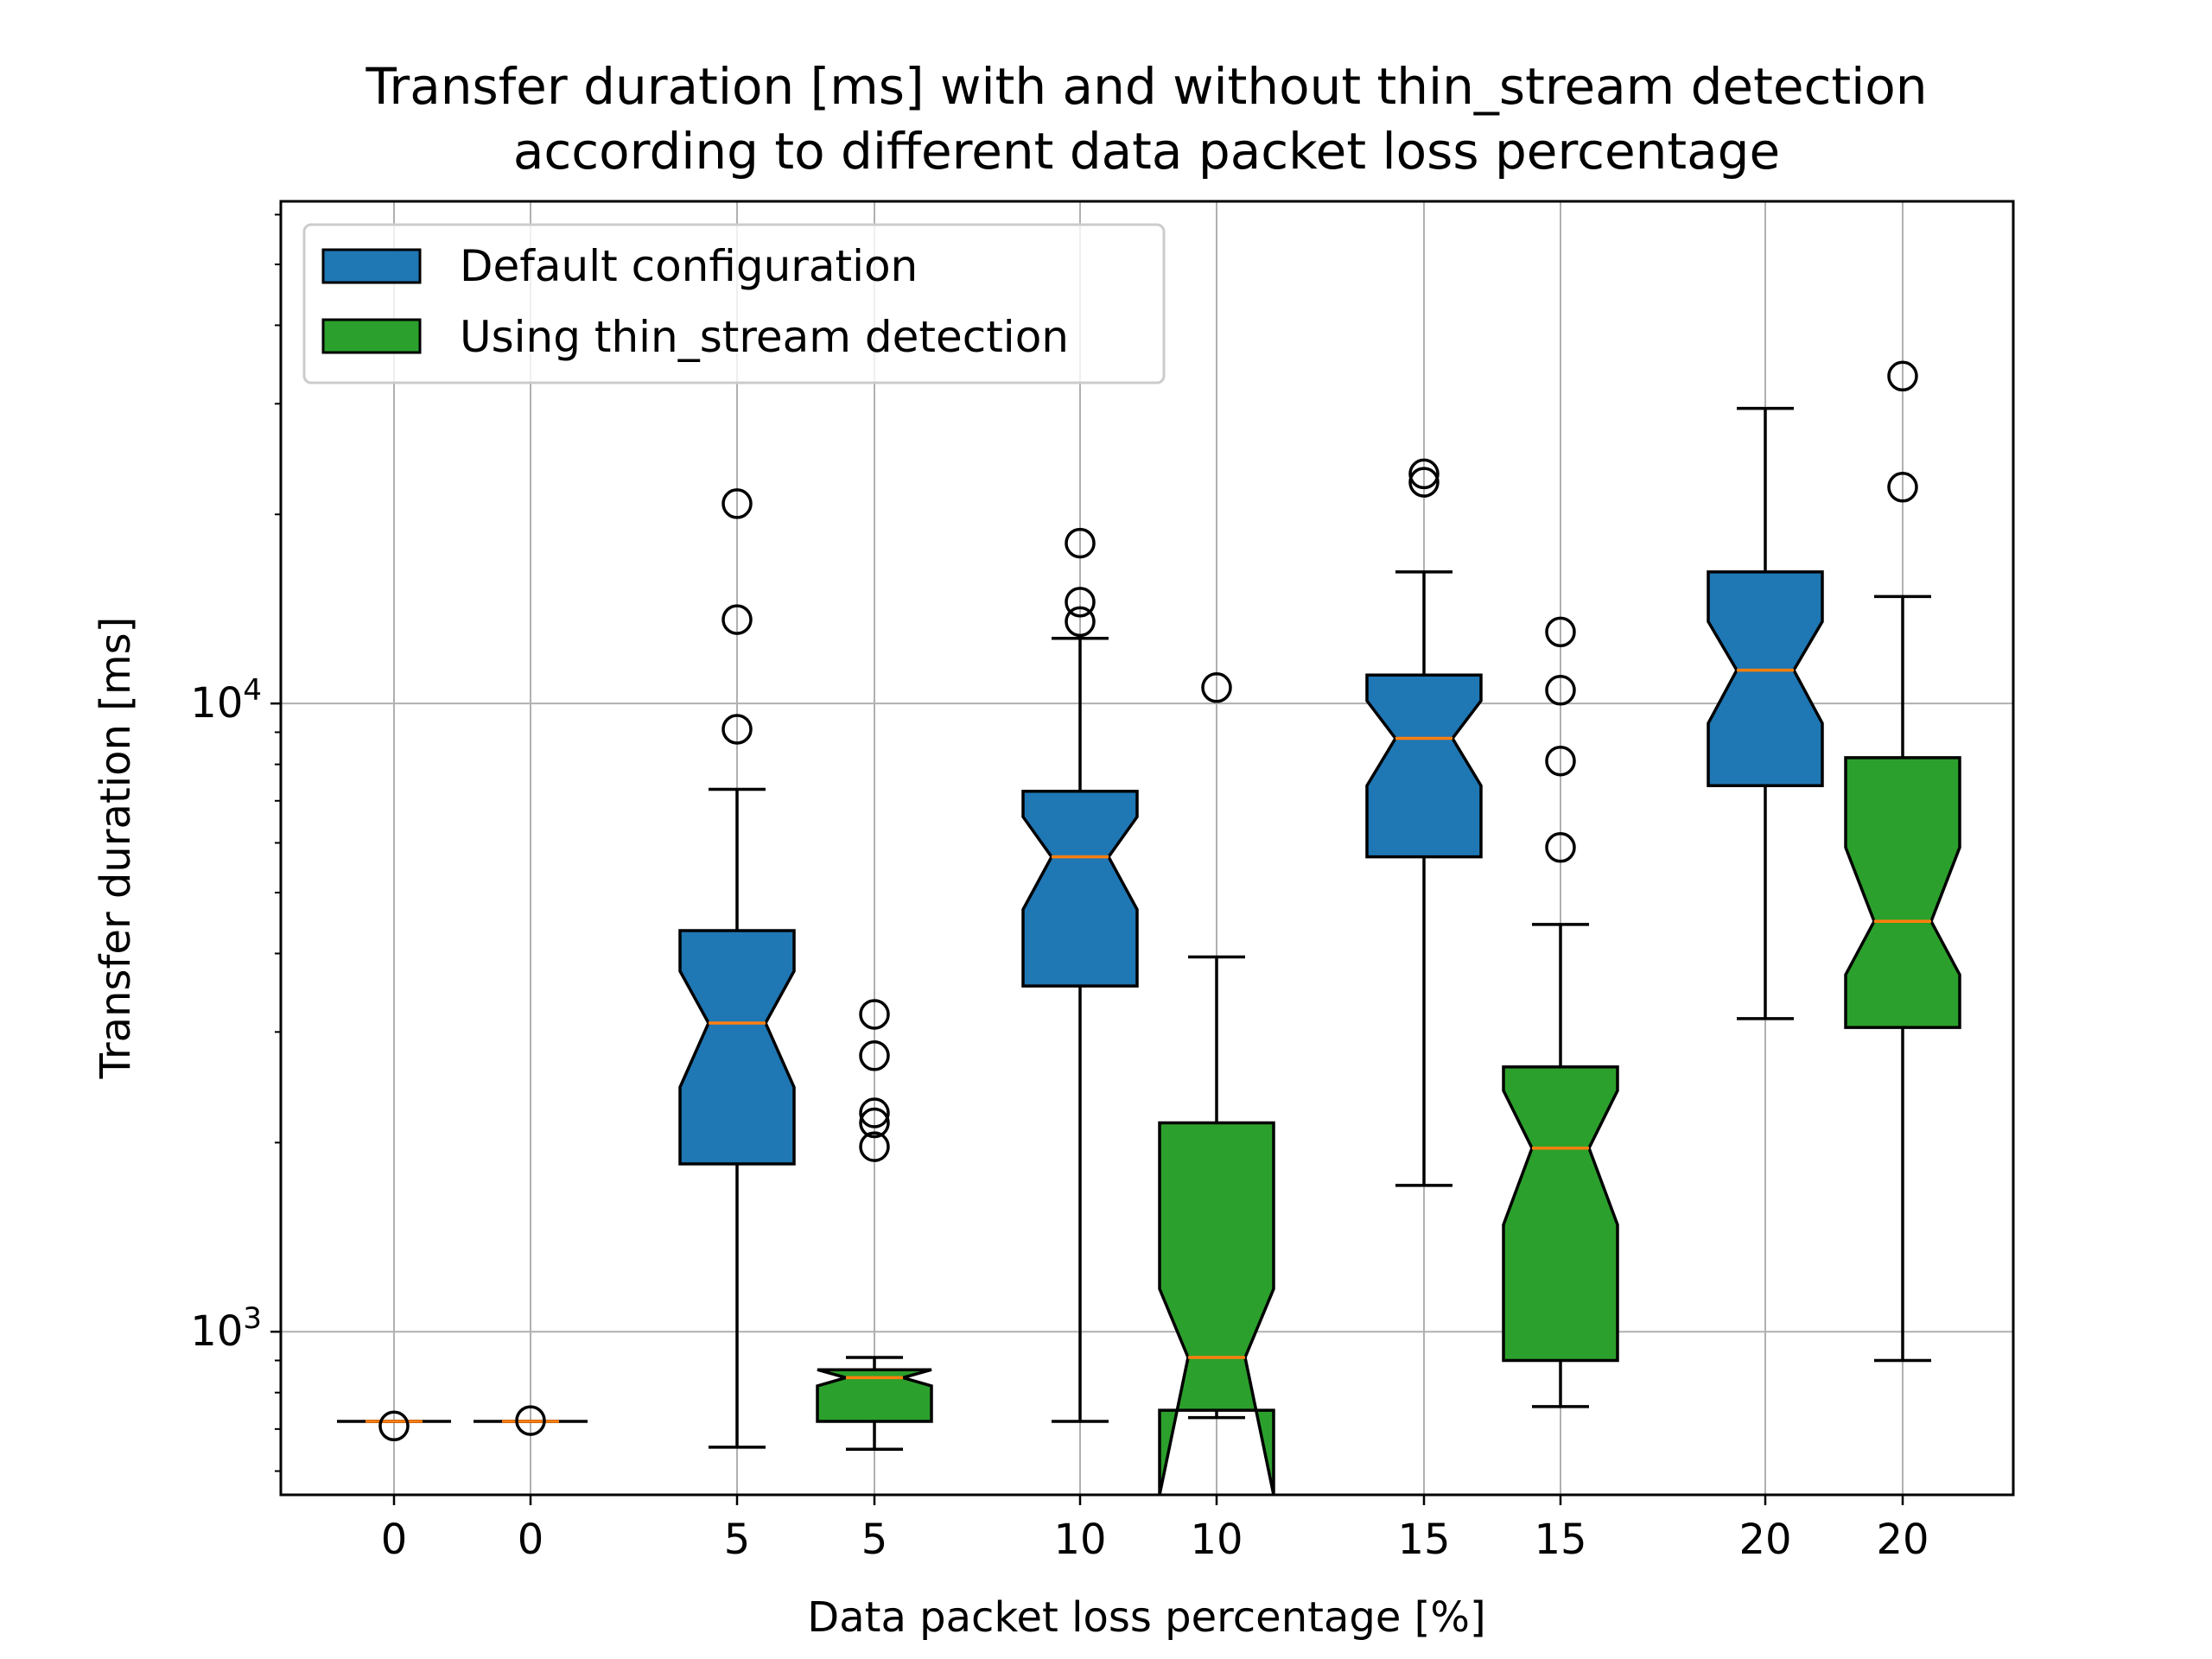 Image resolution: width=2212 pixels, height=1659 pixels. What do you see at coordinates (764, 337) in the screenshot?
I see `legend-label-thin-stream-detection: Using thin_stream detection` at bounding box center [764, 337].